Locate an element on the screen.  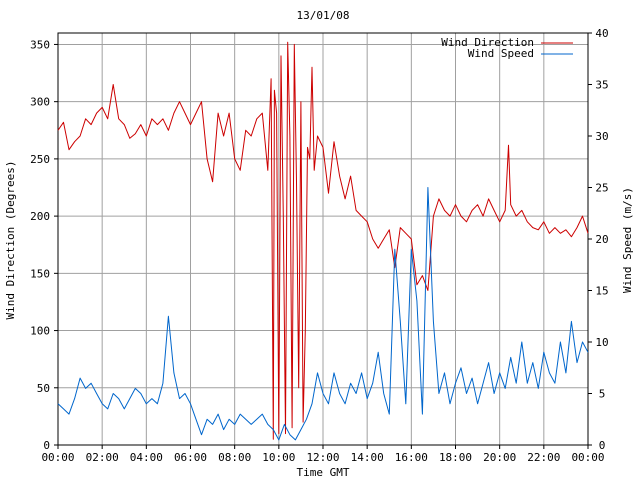
y-right-tick-label: 5 is located at coordinates (602, 394).